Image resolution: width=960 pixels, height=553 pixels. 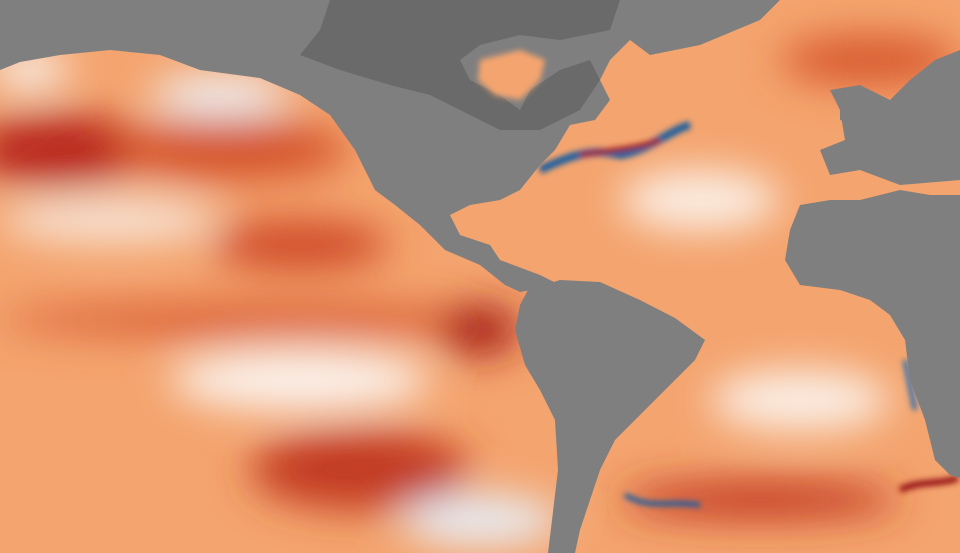 I want to click on south-america, so click(x=610, y=416).